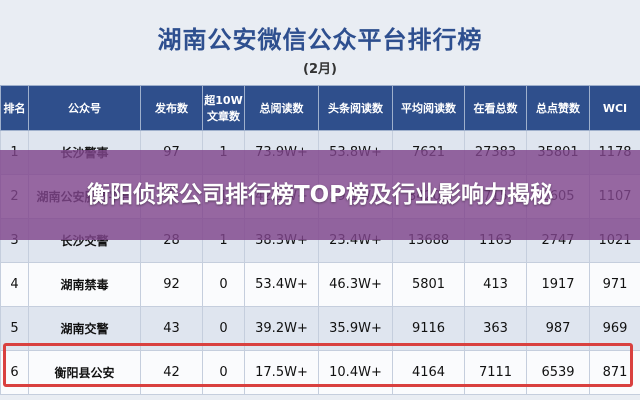 The width and height of the screenshot is (640, 400). Describe the element at coordinates (171, 284) in the screenshot. I see `table-cell: 92` at that location.